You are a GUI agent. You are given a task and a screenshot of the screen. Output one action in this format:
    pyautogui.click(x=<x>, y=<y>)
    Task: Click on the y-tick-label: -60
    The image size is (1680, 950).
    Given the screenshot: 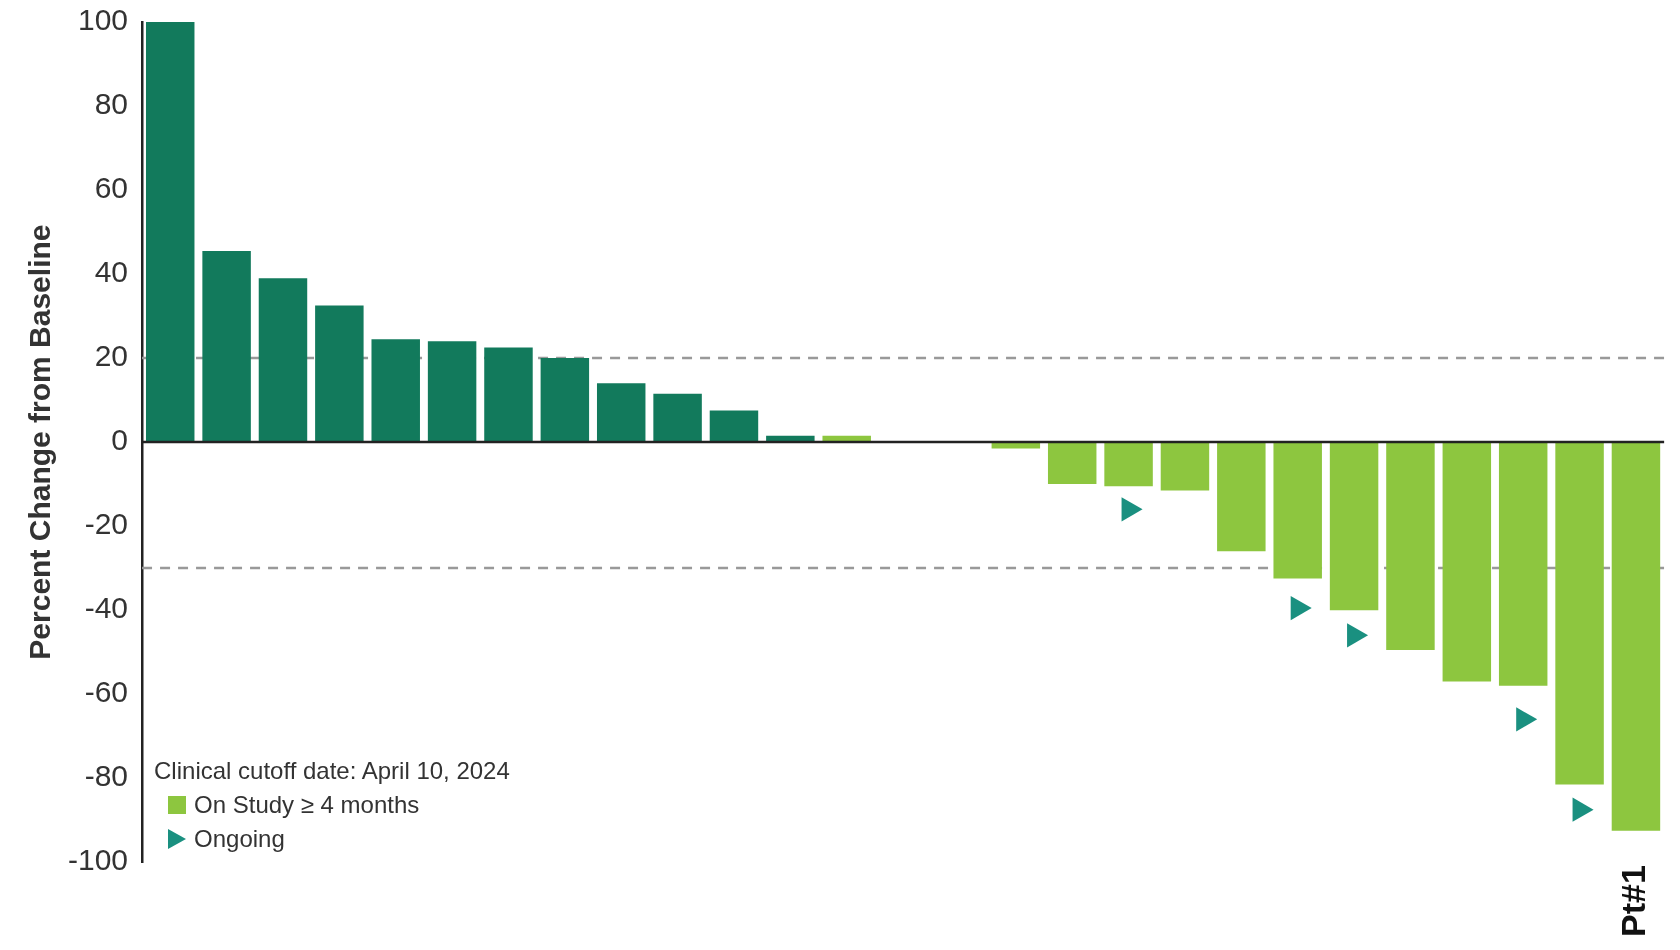 What is the action you would take?
    pyautogui.click(x=106, y=692)
    